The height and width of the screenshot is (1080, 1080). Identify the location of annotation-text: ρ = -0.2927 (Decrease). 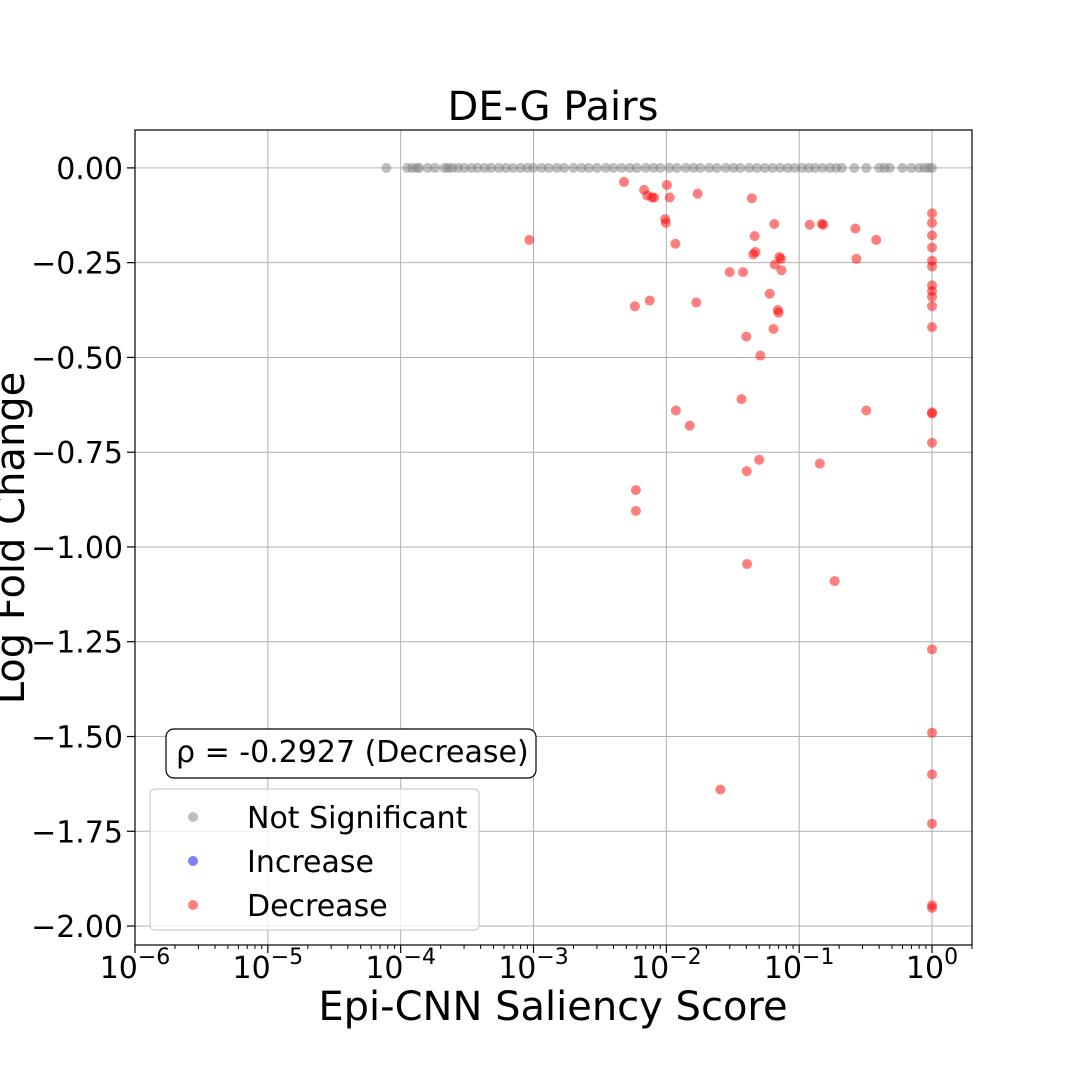
(352, 752).